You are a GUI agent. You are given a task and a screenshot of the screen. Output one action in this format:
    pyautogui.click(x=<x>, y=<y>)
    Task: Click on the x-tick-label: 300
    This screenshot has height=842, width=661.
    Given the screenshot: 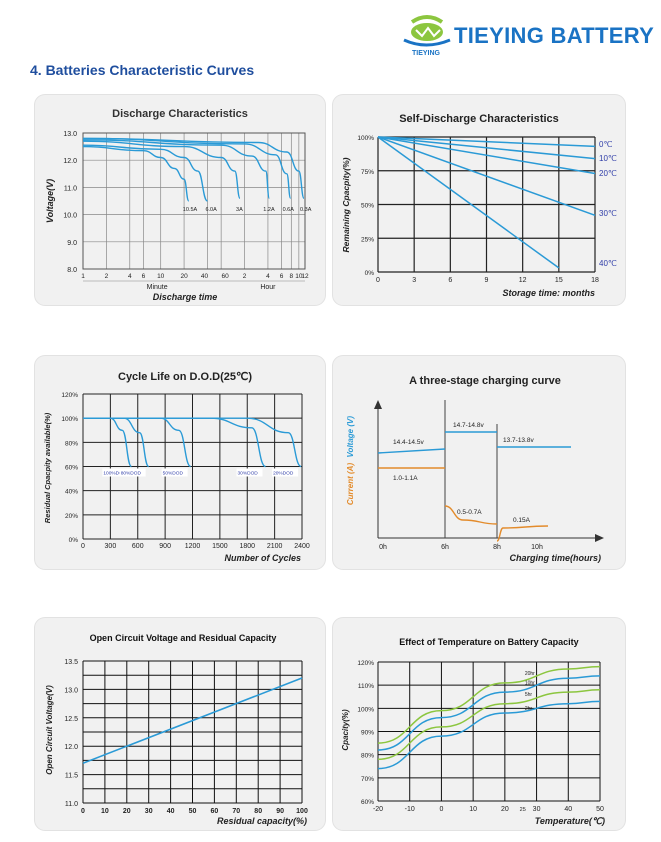 What is the action you would take?
    pyautogui.click(x=111, y=546)
    